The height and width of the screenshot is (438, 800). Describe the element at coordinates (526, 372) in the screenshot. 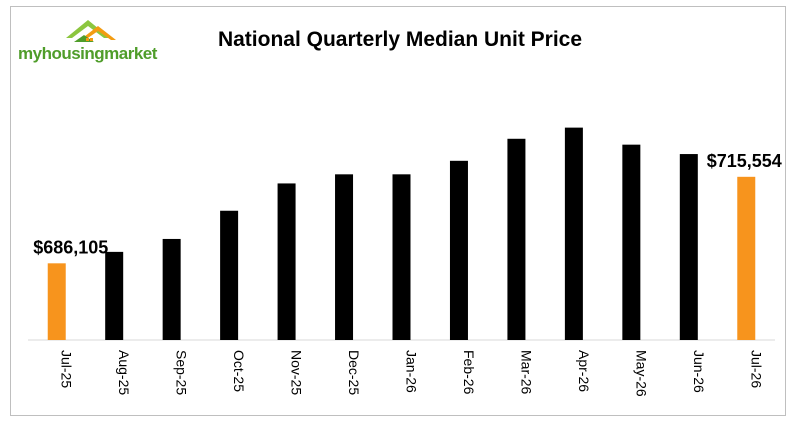

I see `x-tick-label: Mar-26` at that location.